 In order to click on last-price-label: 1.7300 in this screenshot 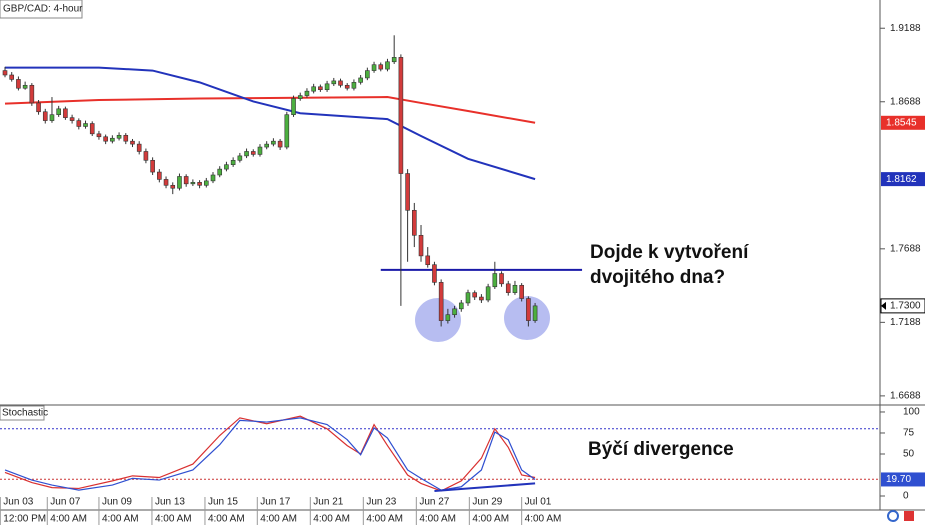, I will do `click(905, 306)`.